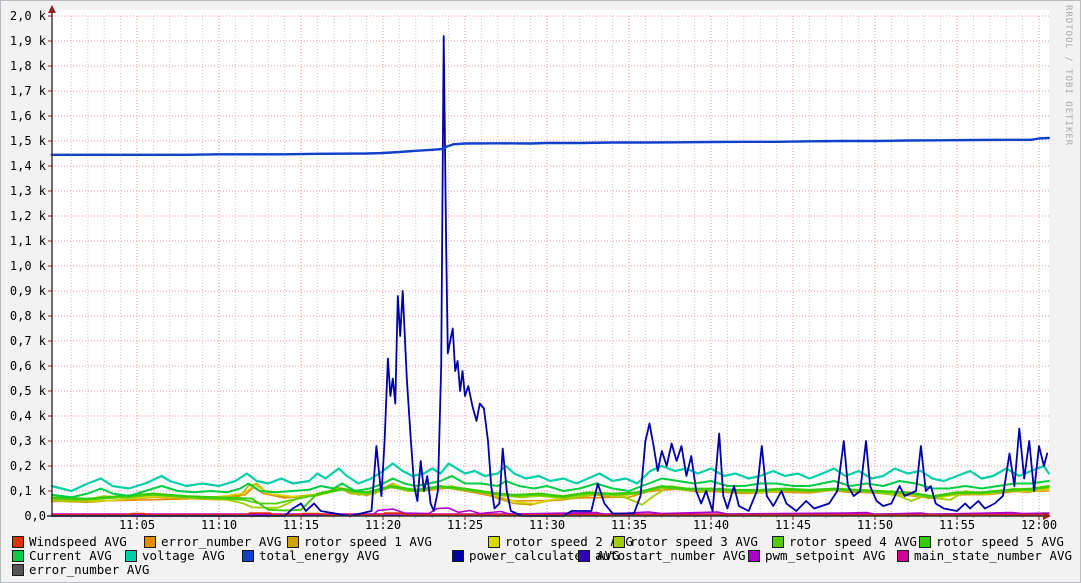 This screenshot has height=583, width=1081. What do you see at coordinates (816, 555) in the screenshot?
I see `legend-item-pwm-setpoint-avg: pwm_setpoint AVG` at bounding box center [816, 555].